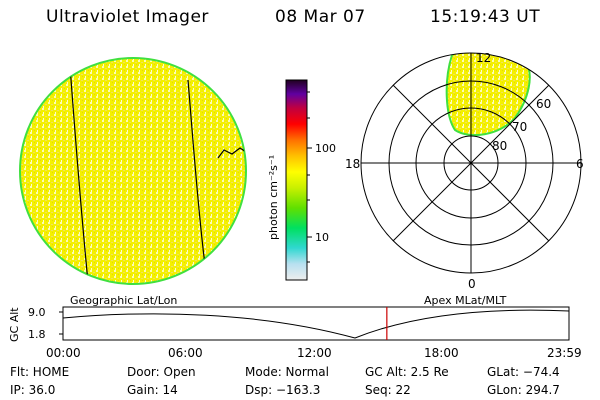 This screenshot has height=400, width=600. I want to click on door-status: Door: Open, so click(161, 372).